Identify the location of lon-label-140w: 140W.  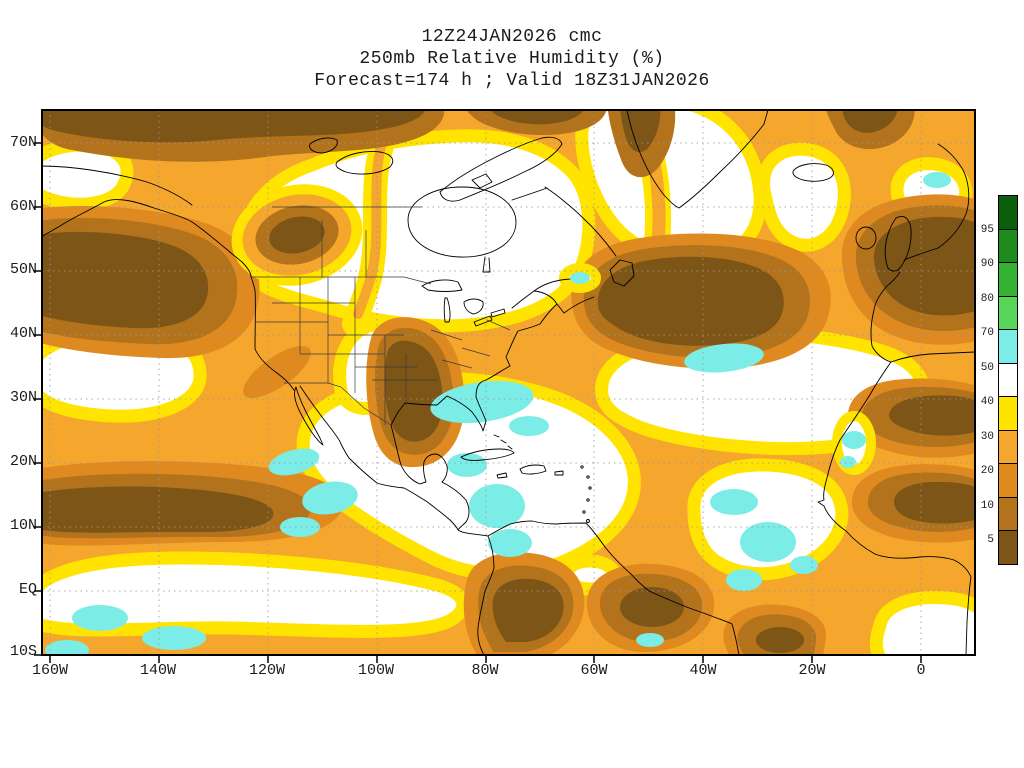
(158, 670).